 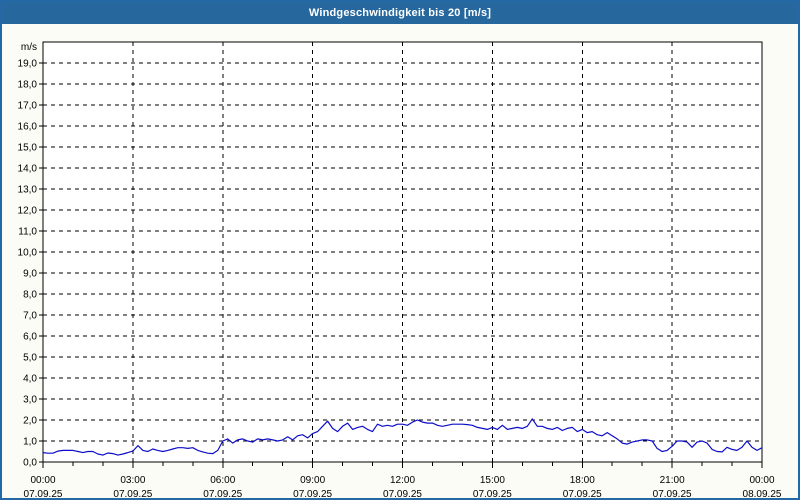 What do you see at coordinates (132, 480) in the screenshot?
I see `x-tick-time-label: 03:00` at bounding box center [132, 480].